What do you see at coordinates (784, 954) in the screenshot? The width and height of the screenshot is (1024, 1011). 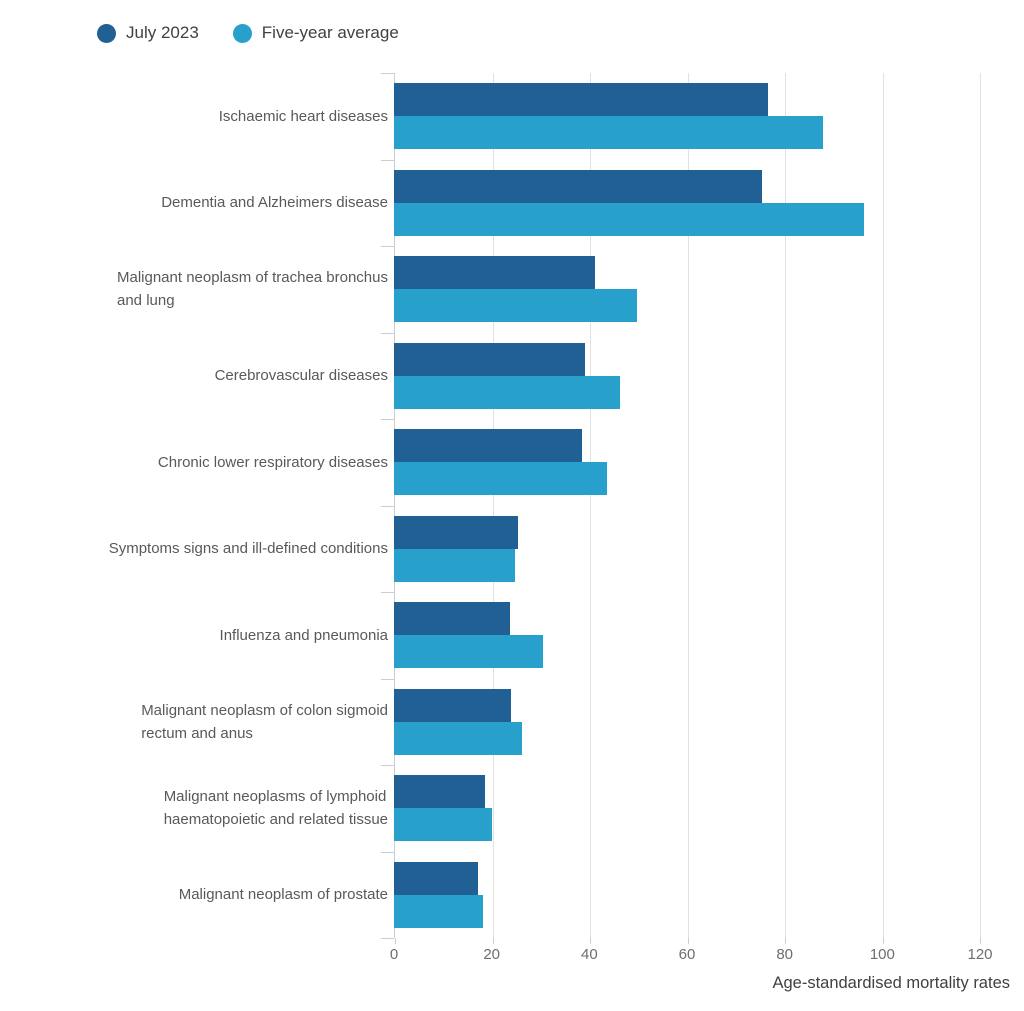 I see `x-axis-tick-label: 80` at bounding box center [784, 954].